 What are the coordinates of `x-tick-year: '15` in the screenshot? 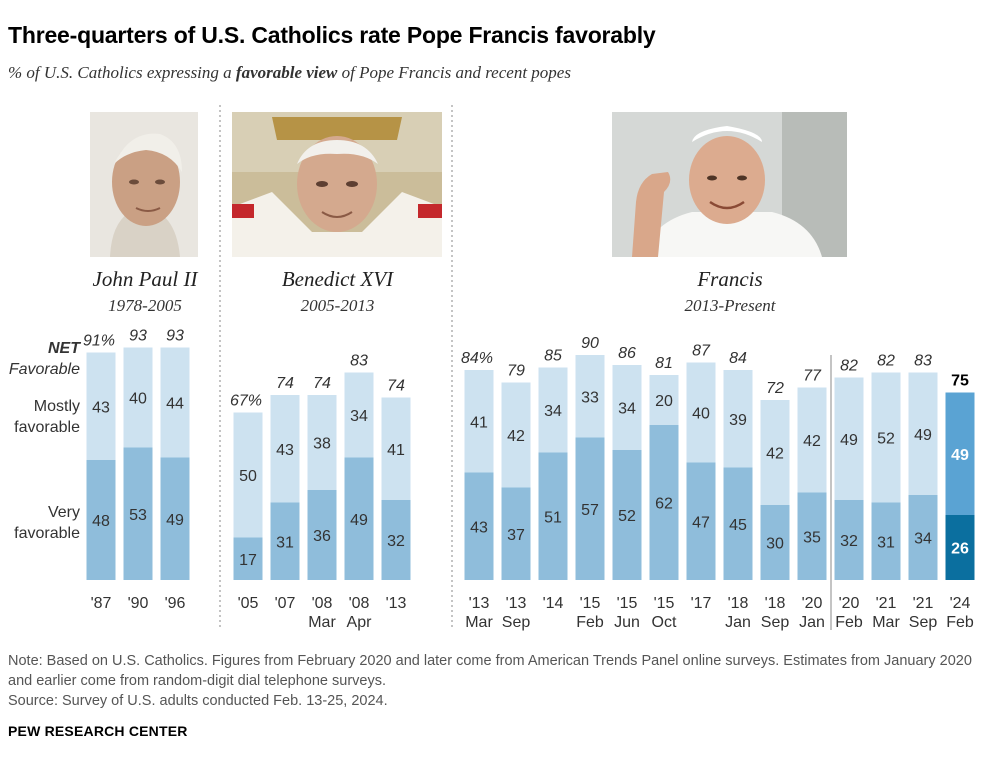 It's located at (627, 603).